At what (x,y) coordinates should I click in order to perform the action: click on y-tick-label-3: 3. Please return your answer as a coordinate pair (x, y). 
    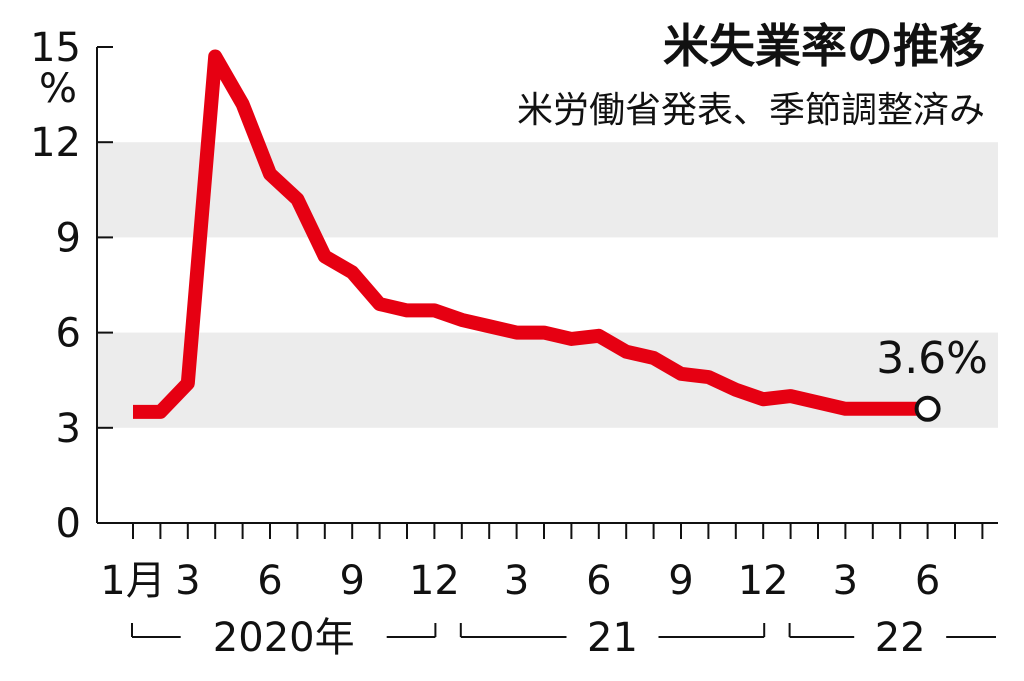
    Looking at the image, I should click on (68, 429).